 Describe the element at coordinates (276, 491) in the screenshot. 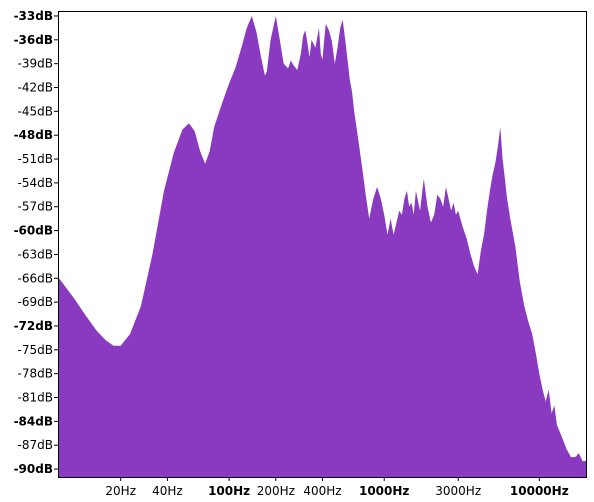

I see `x-tick-label: 200Hz` at that location.